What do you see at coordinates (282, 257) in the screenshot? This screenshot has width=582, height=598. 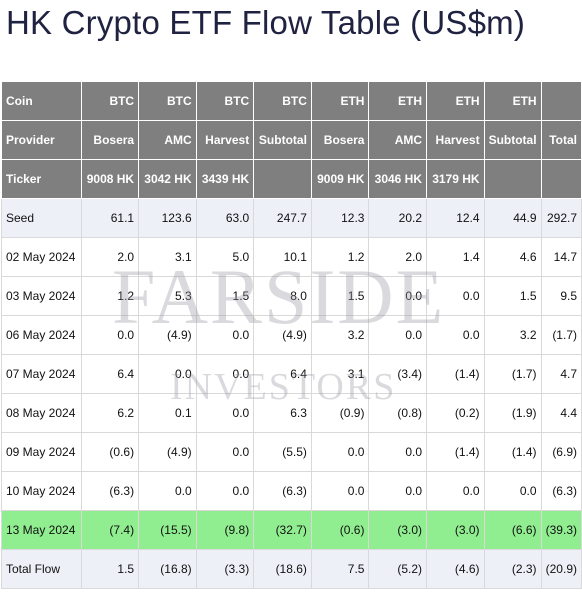 I see `flow-value-cell: 10.1` at bounding box center [282, 257].